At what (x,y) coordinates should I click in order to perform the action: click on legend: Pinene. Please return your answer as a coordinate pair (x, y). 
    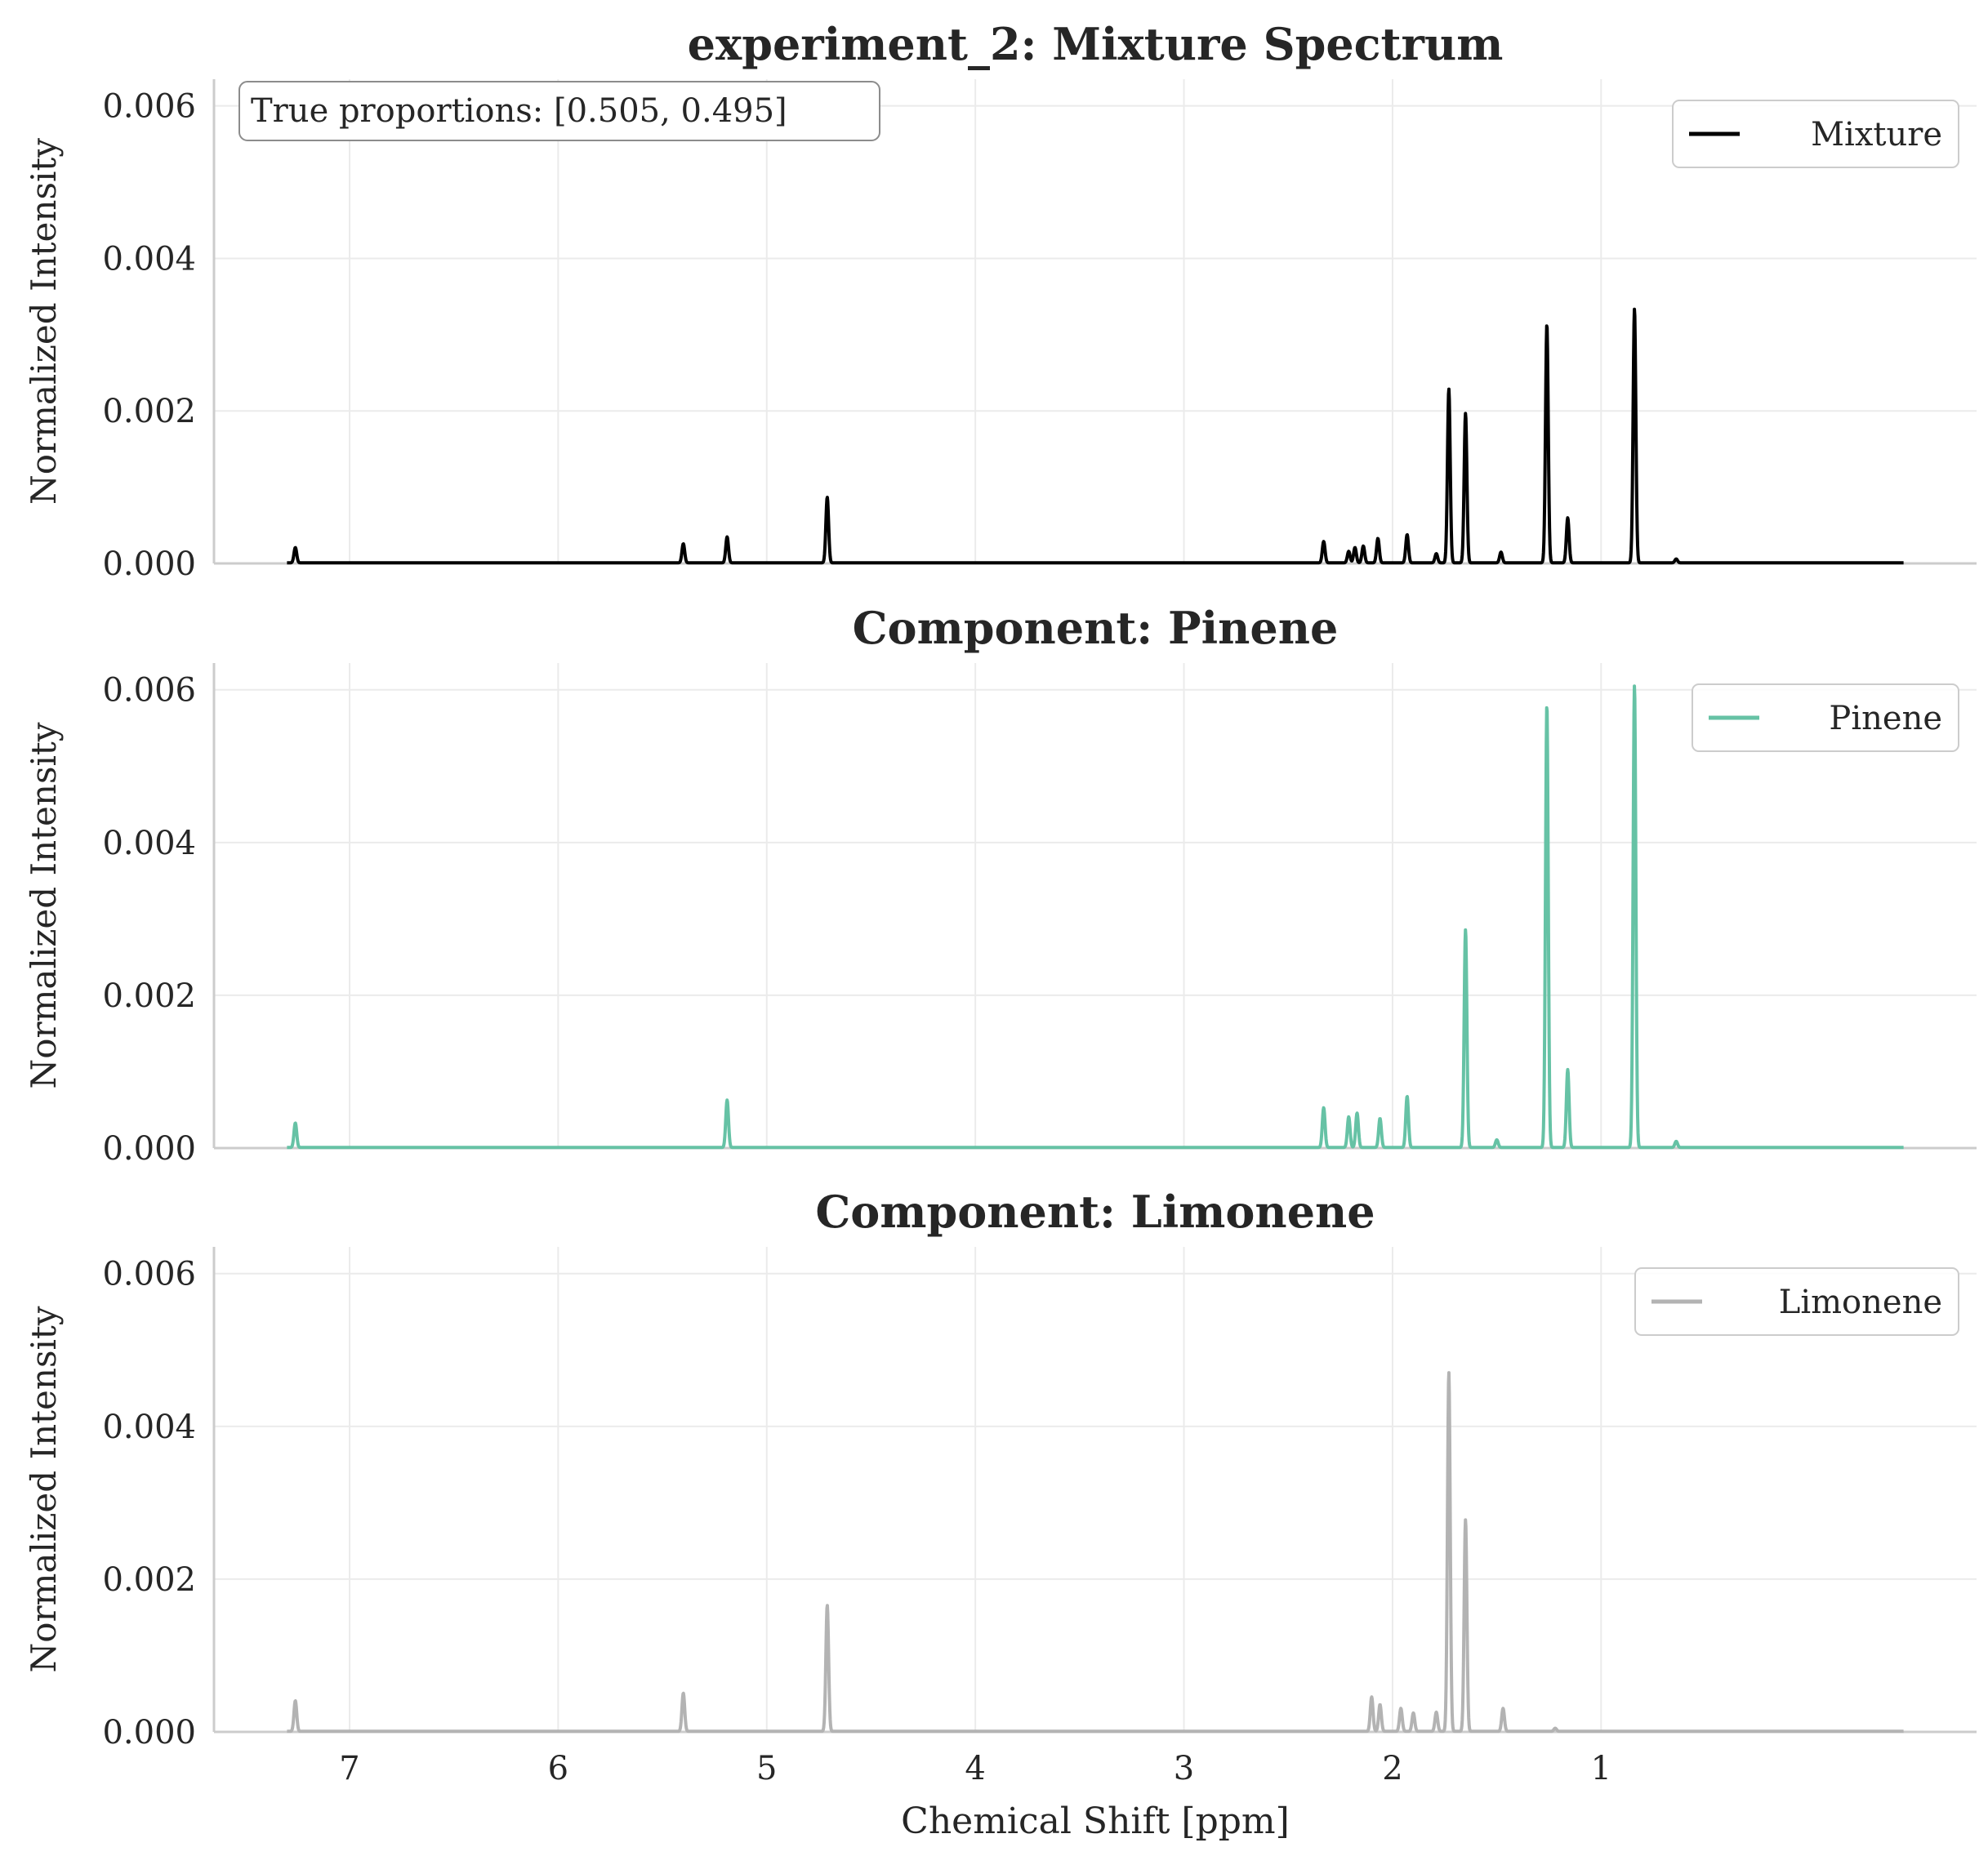
    Looking at the image, I should click on (1826, 717).